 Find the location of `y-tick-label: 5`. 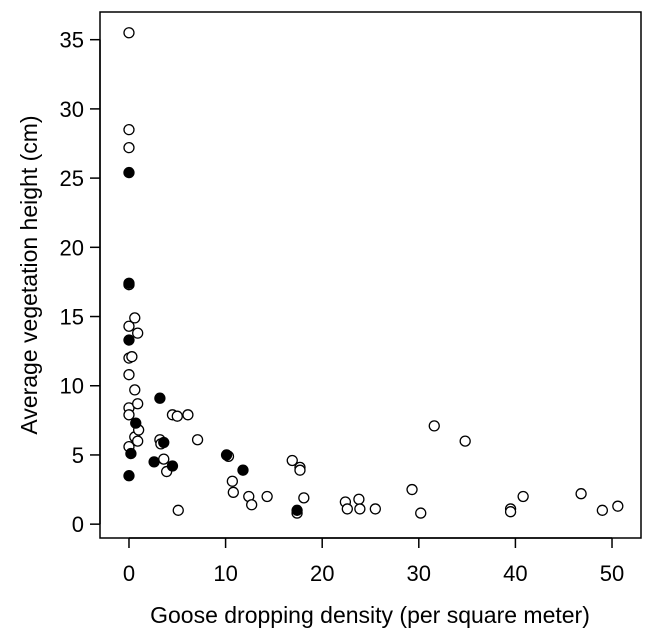

y-tick-label: 5 is located at coordinates (78, 455).